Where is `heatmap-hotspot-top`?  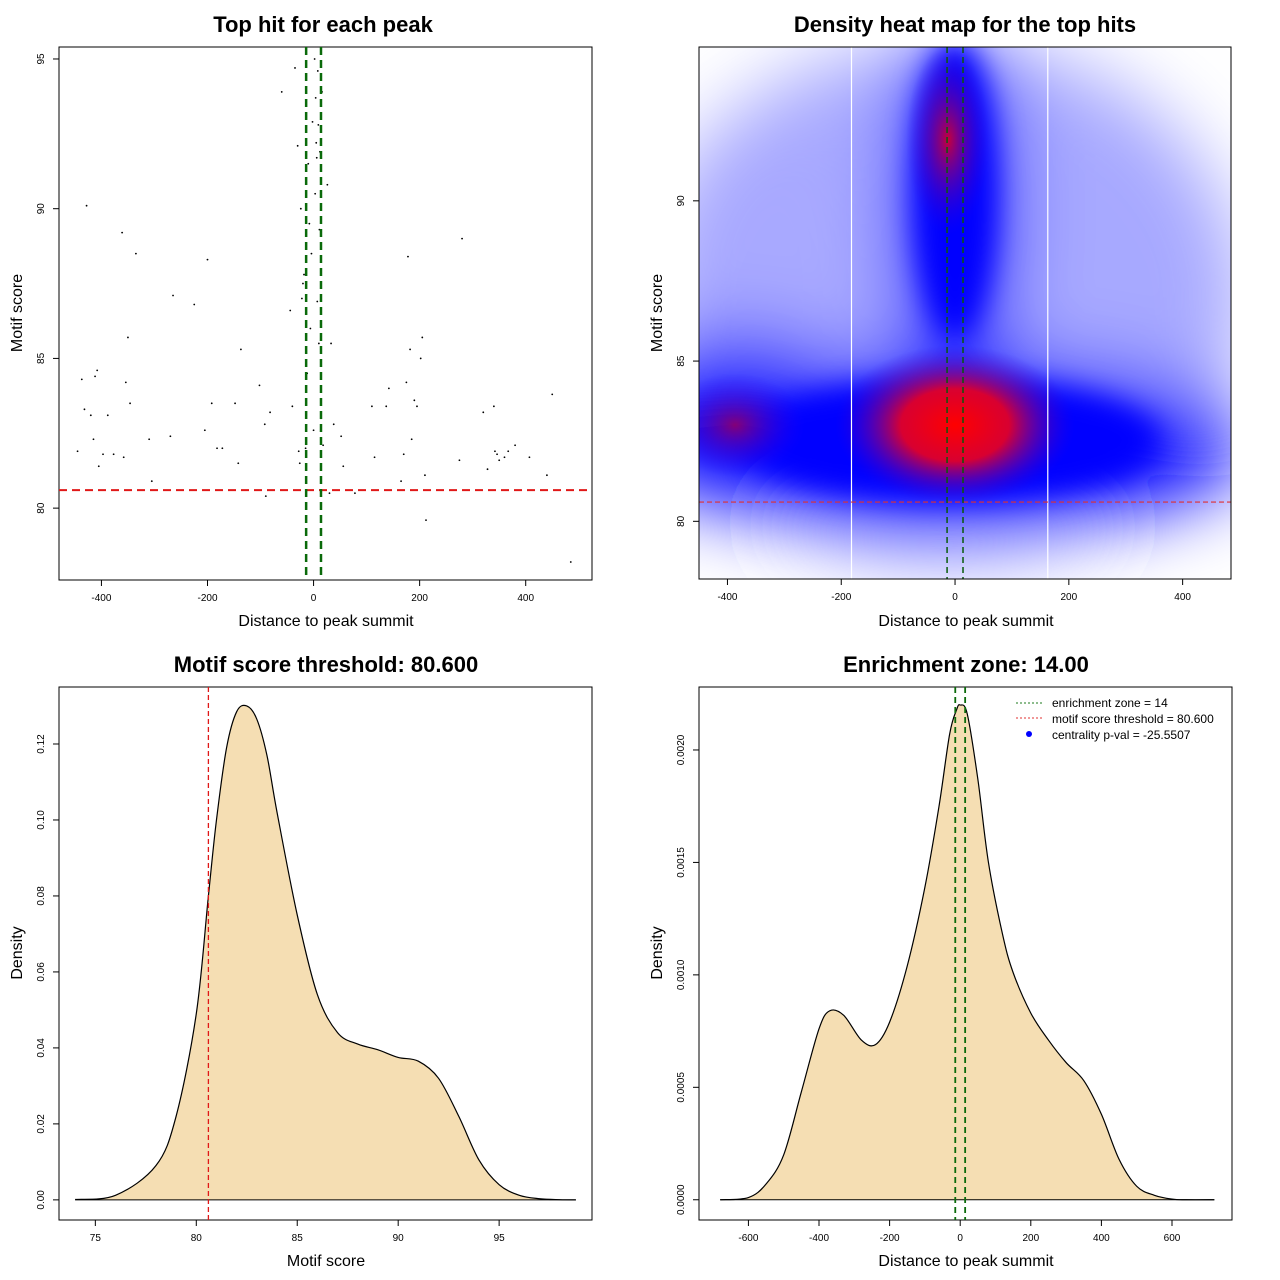 heatmap-hotspot-top is located at coordinates (948, 141).